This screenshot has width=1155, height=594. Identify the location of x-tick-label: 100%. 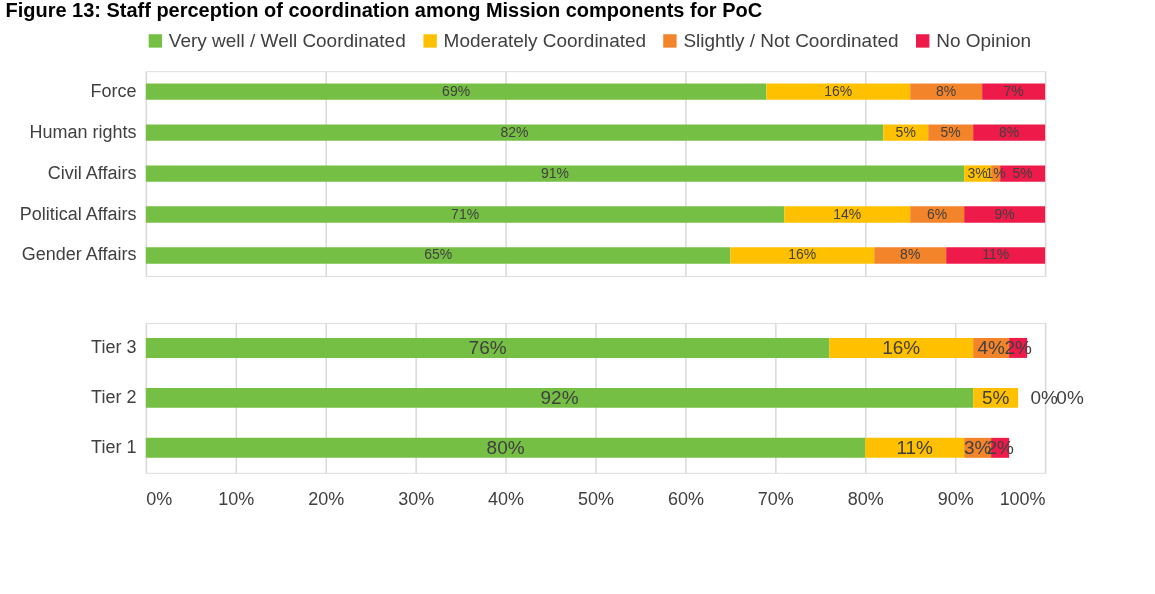
(1022, 499).